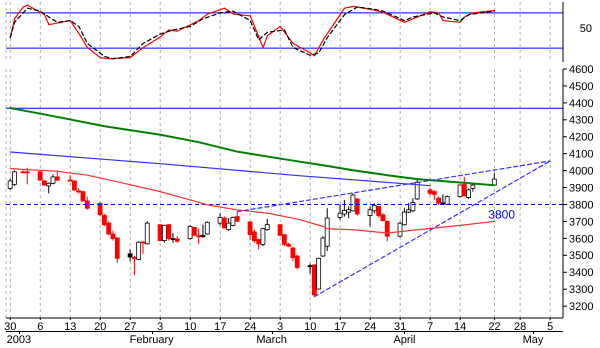 The height and width of the screenshot is (348, 600). Describe the element at coordinates (40, 326) in the screenshot. I see `x-tick-label: 6` at that location.